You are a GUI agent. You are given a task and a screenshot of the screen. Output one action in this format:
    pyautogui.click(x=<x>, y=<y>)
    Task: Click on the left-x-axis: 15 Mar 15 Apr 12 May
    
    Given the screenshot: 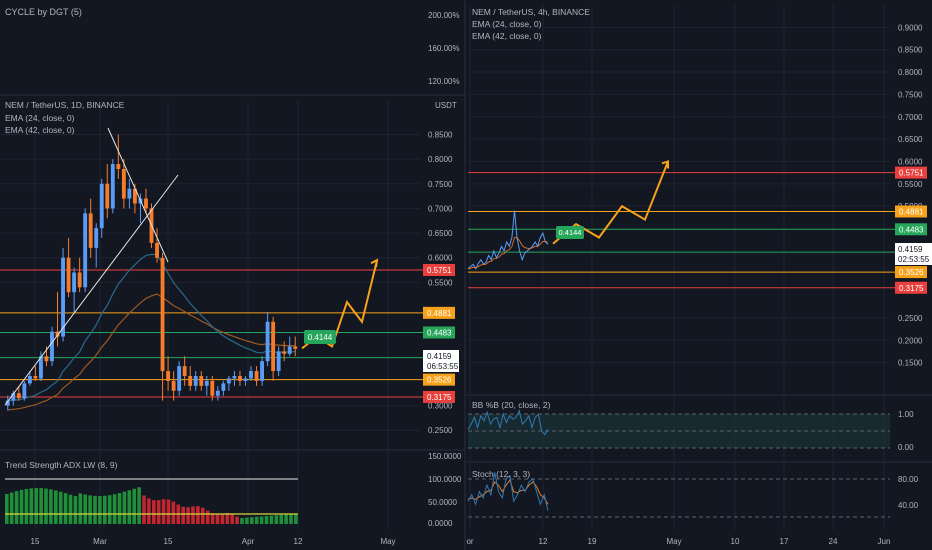 What is the action you would take?
    pyautogui.click(x=213, y=541)
    